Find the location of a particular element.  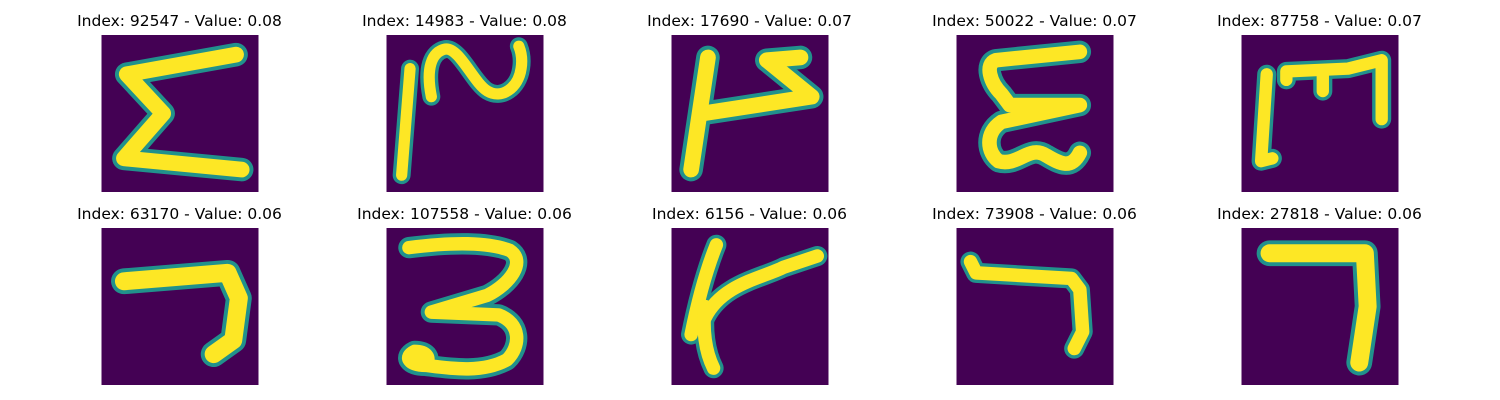

panel-7: Index: 107558 - Value: 0.06 is located at coordinates (464, 289).